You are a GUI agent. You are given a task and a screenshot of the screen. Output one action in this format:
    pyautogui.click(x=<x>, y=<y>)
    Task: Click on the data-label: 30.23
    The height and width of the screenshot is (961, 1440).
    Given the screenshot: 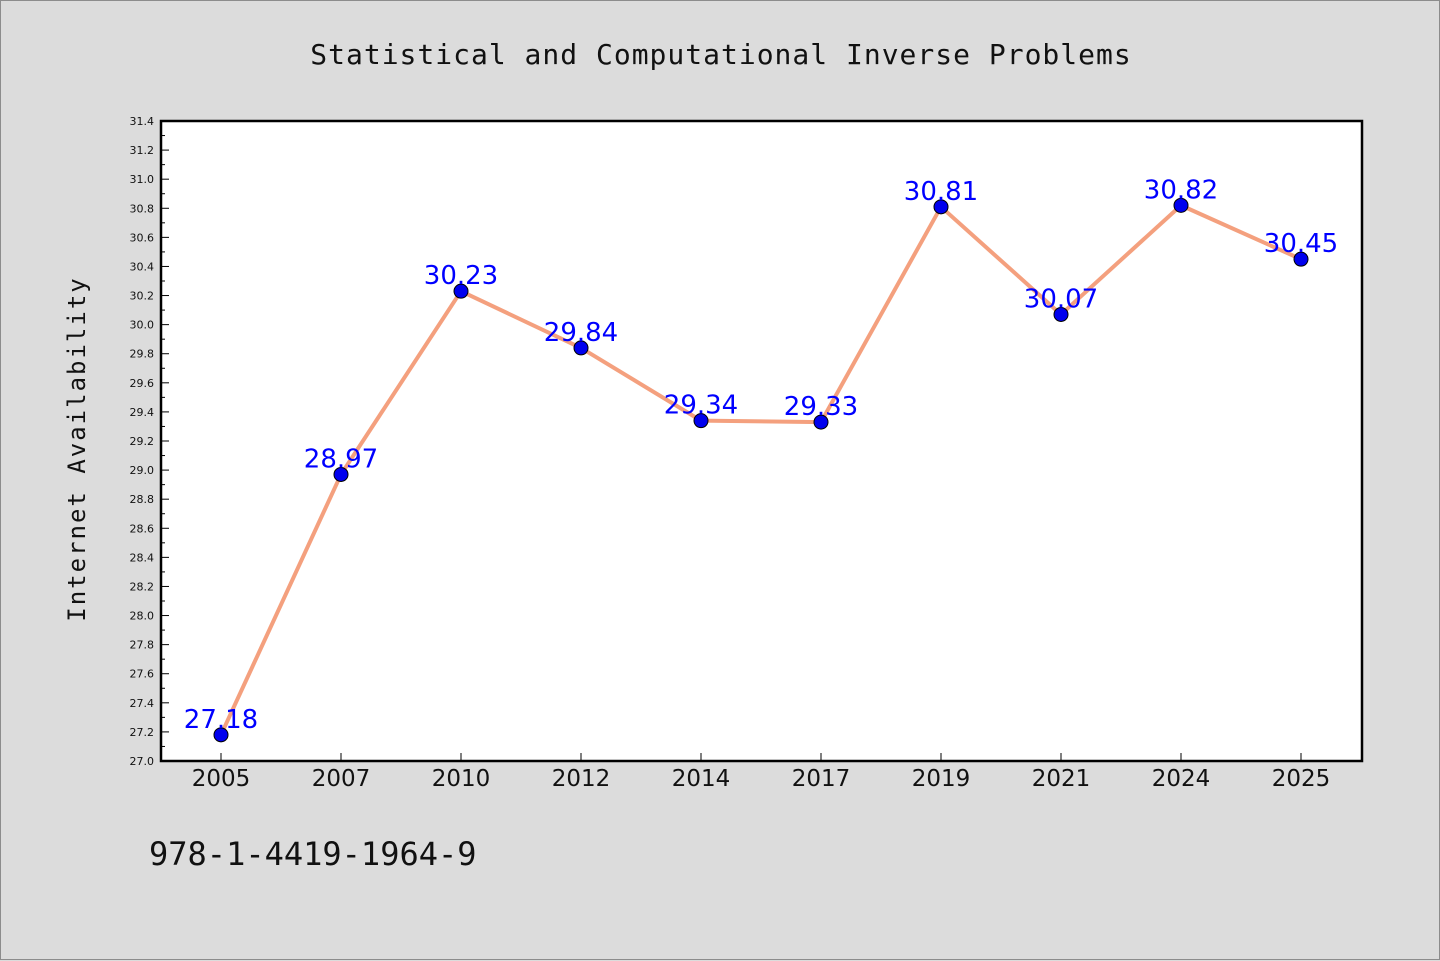 What is the action you would take?
    pyautogui.click(x=461, y=276)
    